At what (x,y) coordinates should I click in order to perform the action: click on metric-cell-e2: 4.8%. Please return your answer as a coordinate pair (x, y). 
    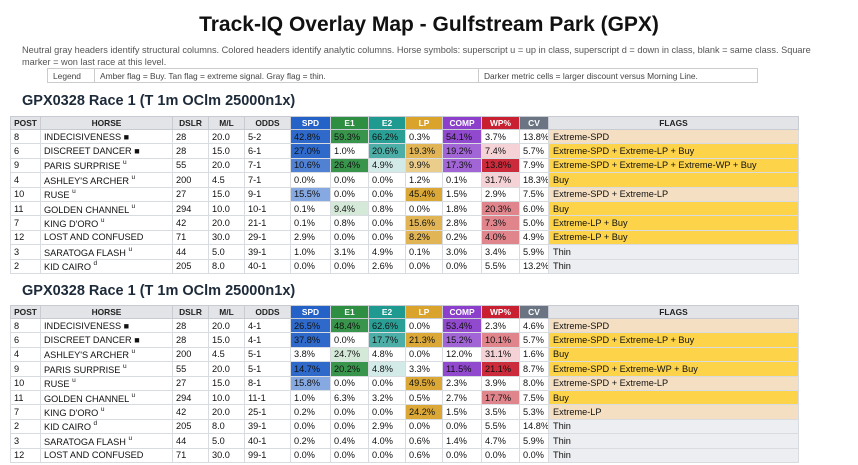
    Looking at the image, I should click on (387, 354).